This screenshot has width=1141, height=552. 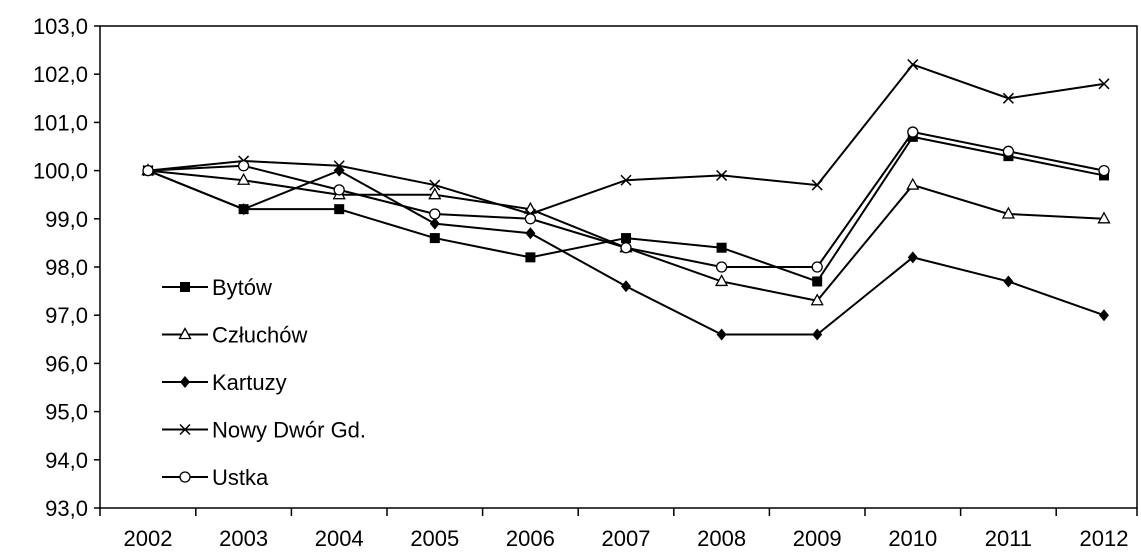 What do you see at coordinates (1008, 538) in the screenshot?
I see `x-tick-label: 2011` at bounding box center [1008, 538].